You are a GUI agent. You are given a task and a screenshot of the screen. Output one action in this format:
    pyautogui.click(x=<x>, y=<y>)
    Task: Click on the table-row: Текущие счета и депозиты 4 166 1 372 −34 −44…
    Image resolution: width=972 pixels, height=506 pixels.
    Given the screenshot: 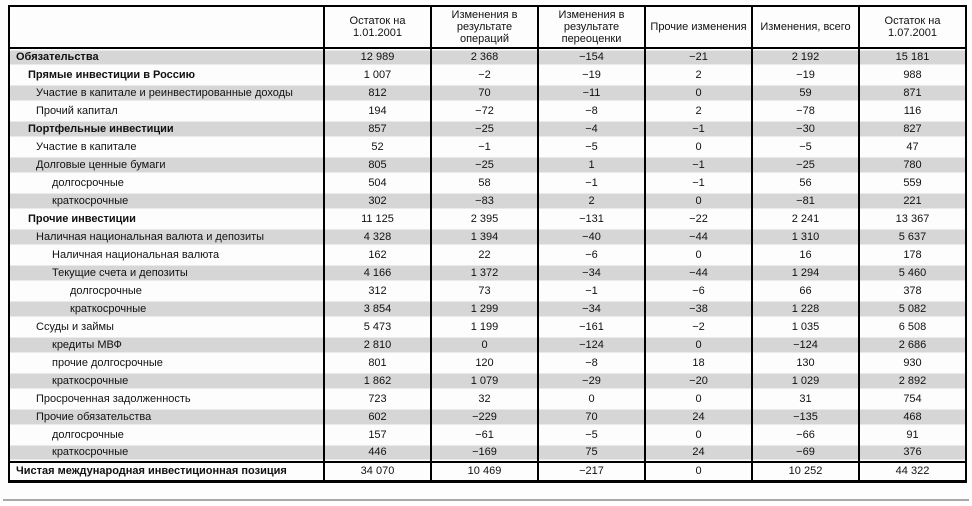 What is the action you would take?
    pyautogui.click(x=487, y=273)
    